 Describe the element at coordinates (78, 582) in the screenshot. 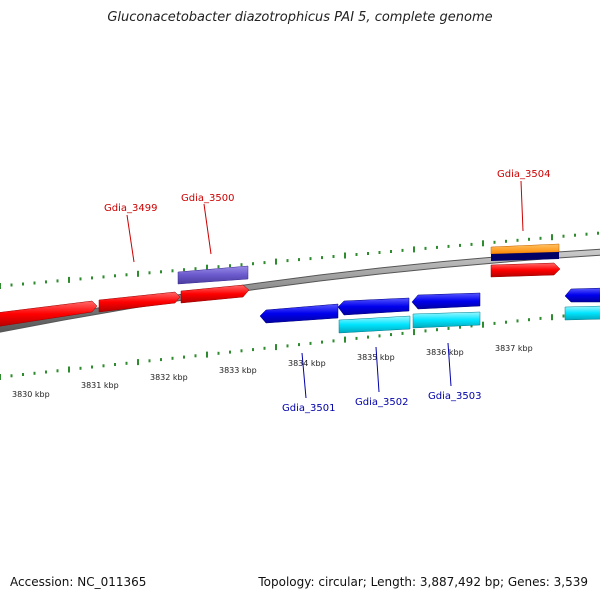

I see `accession-text: Accession: NC_011365` at that location.